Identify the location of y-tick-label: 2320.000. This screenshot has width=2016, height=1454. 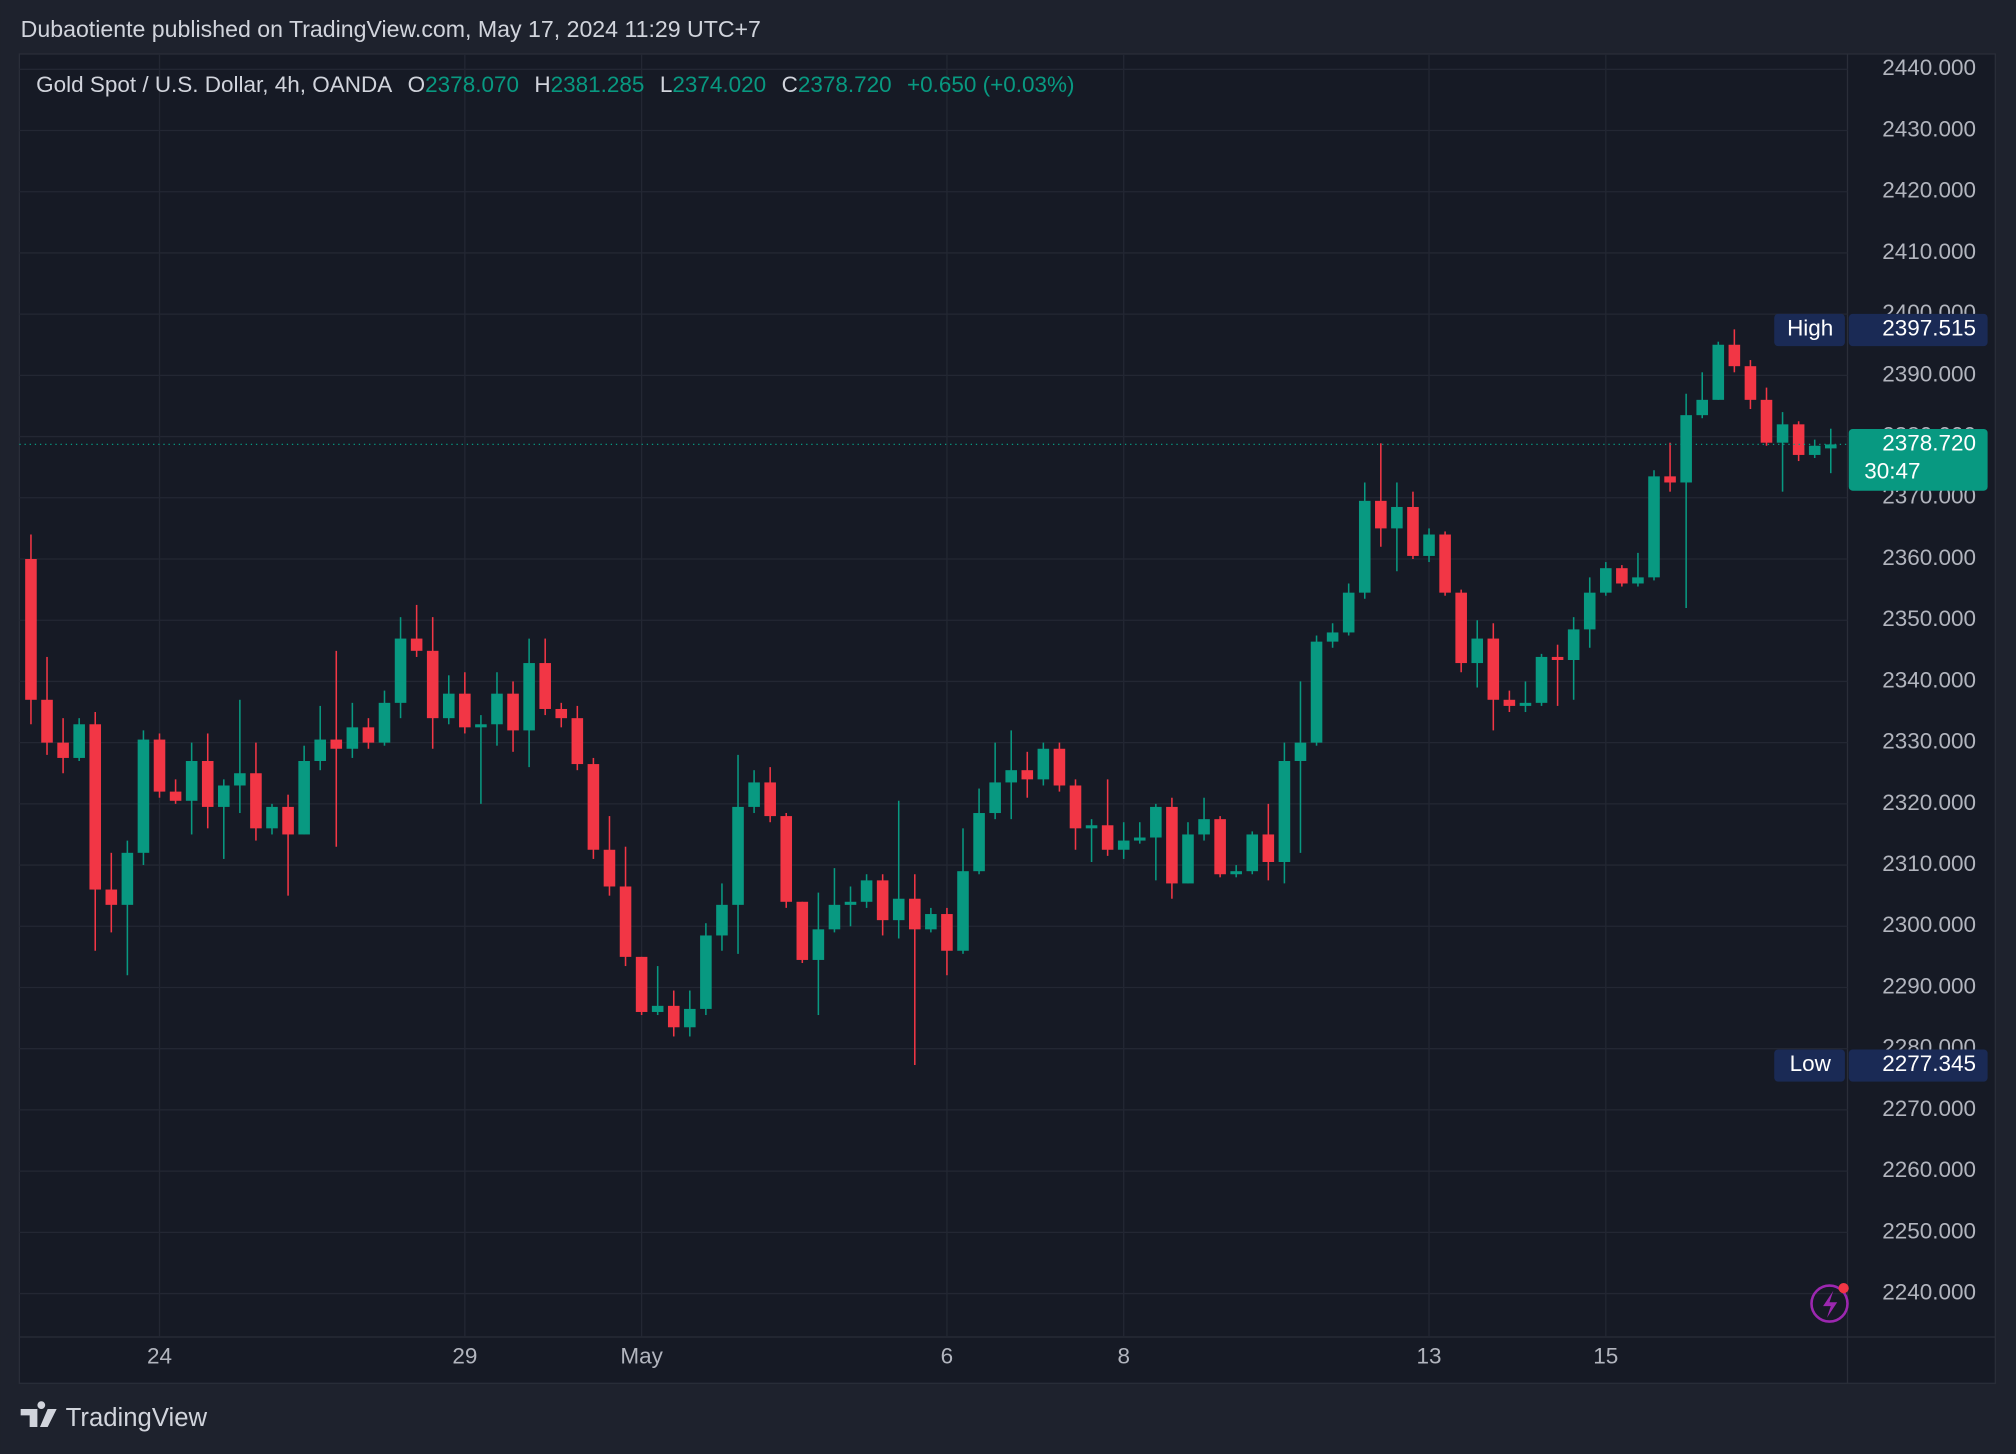
(1929, 802).